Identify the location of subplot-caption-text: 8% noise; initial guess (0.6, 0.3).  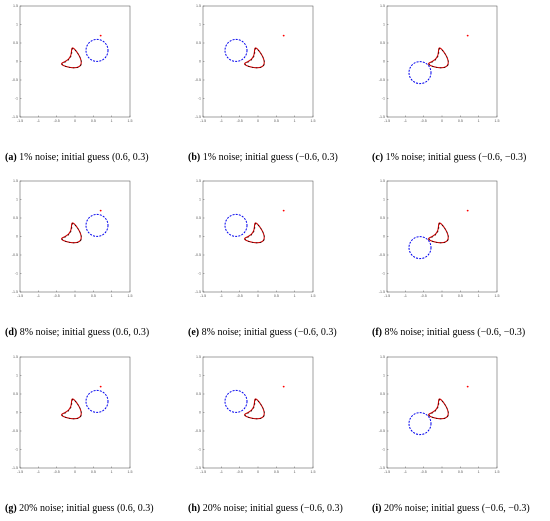
(83, 332).